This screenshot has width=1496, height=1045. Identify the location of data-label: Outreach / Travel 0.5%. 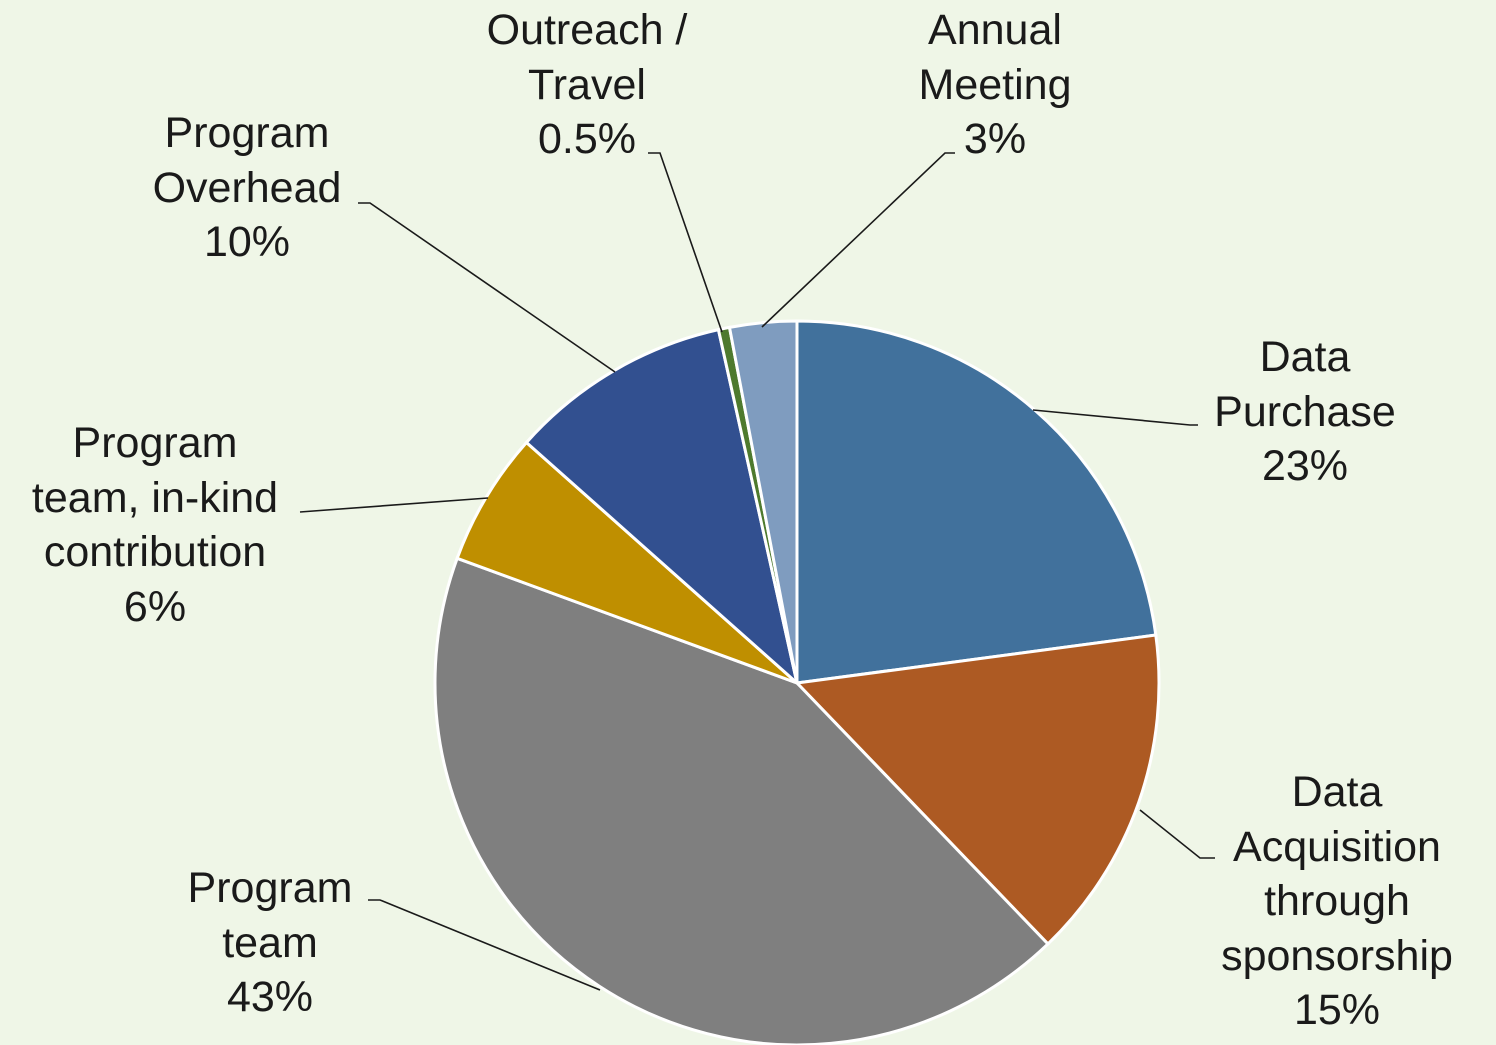
(587, 85).